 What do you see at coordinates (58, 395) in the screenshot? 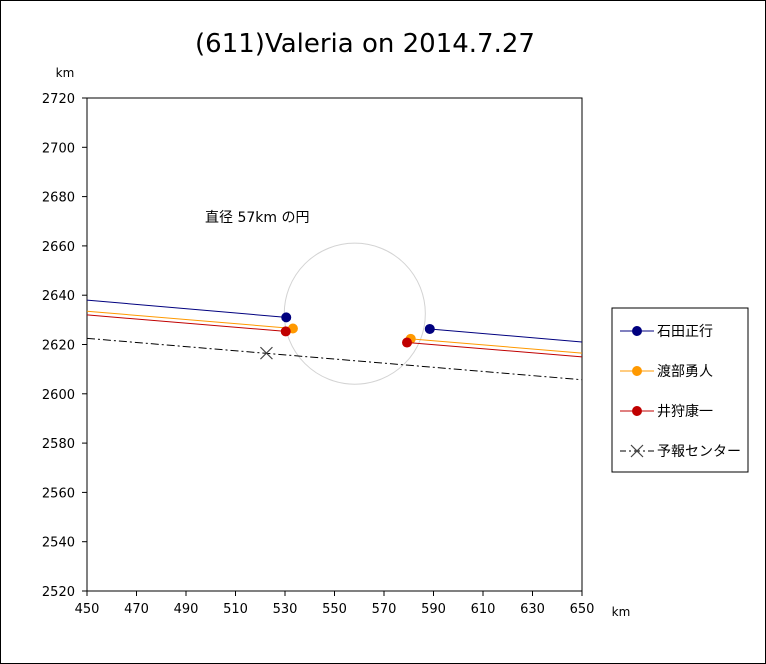
I see `y-tick-label: 2600` at bounding box center [58, 395].